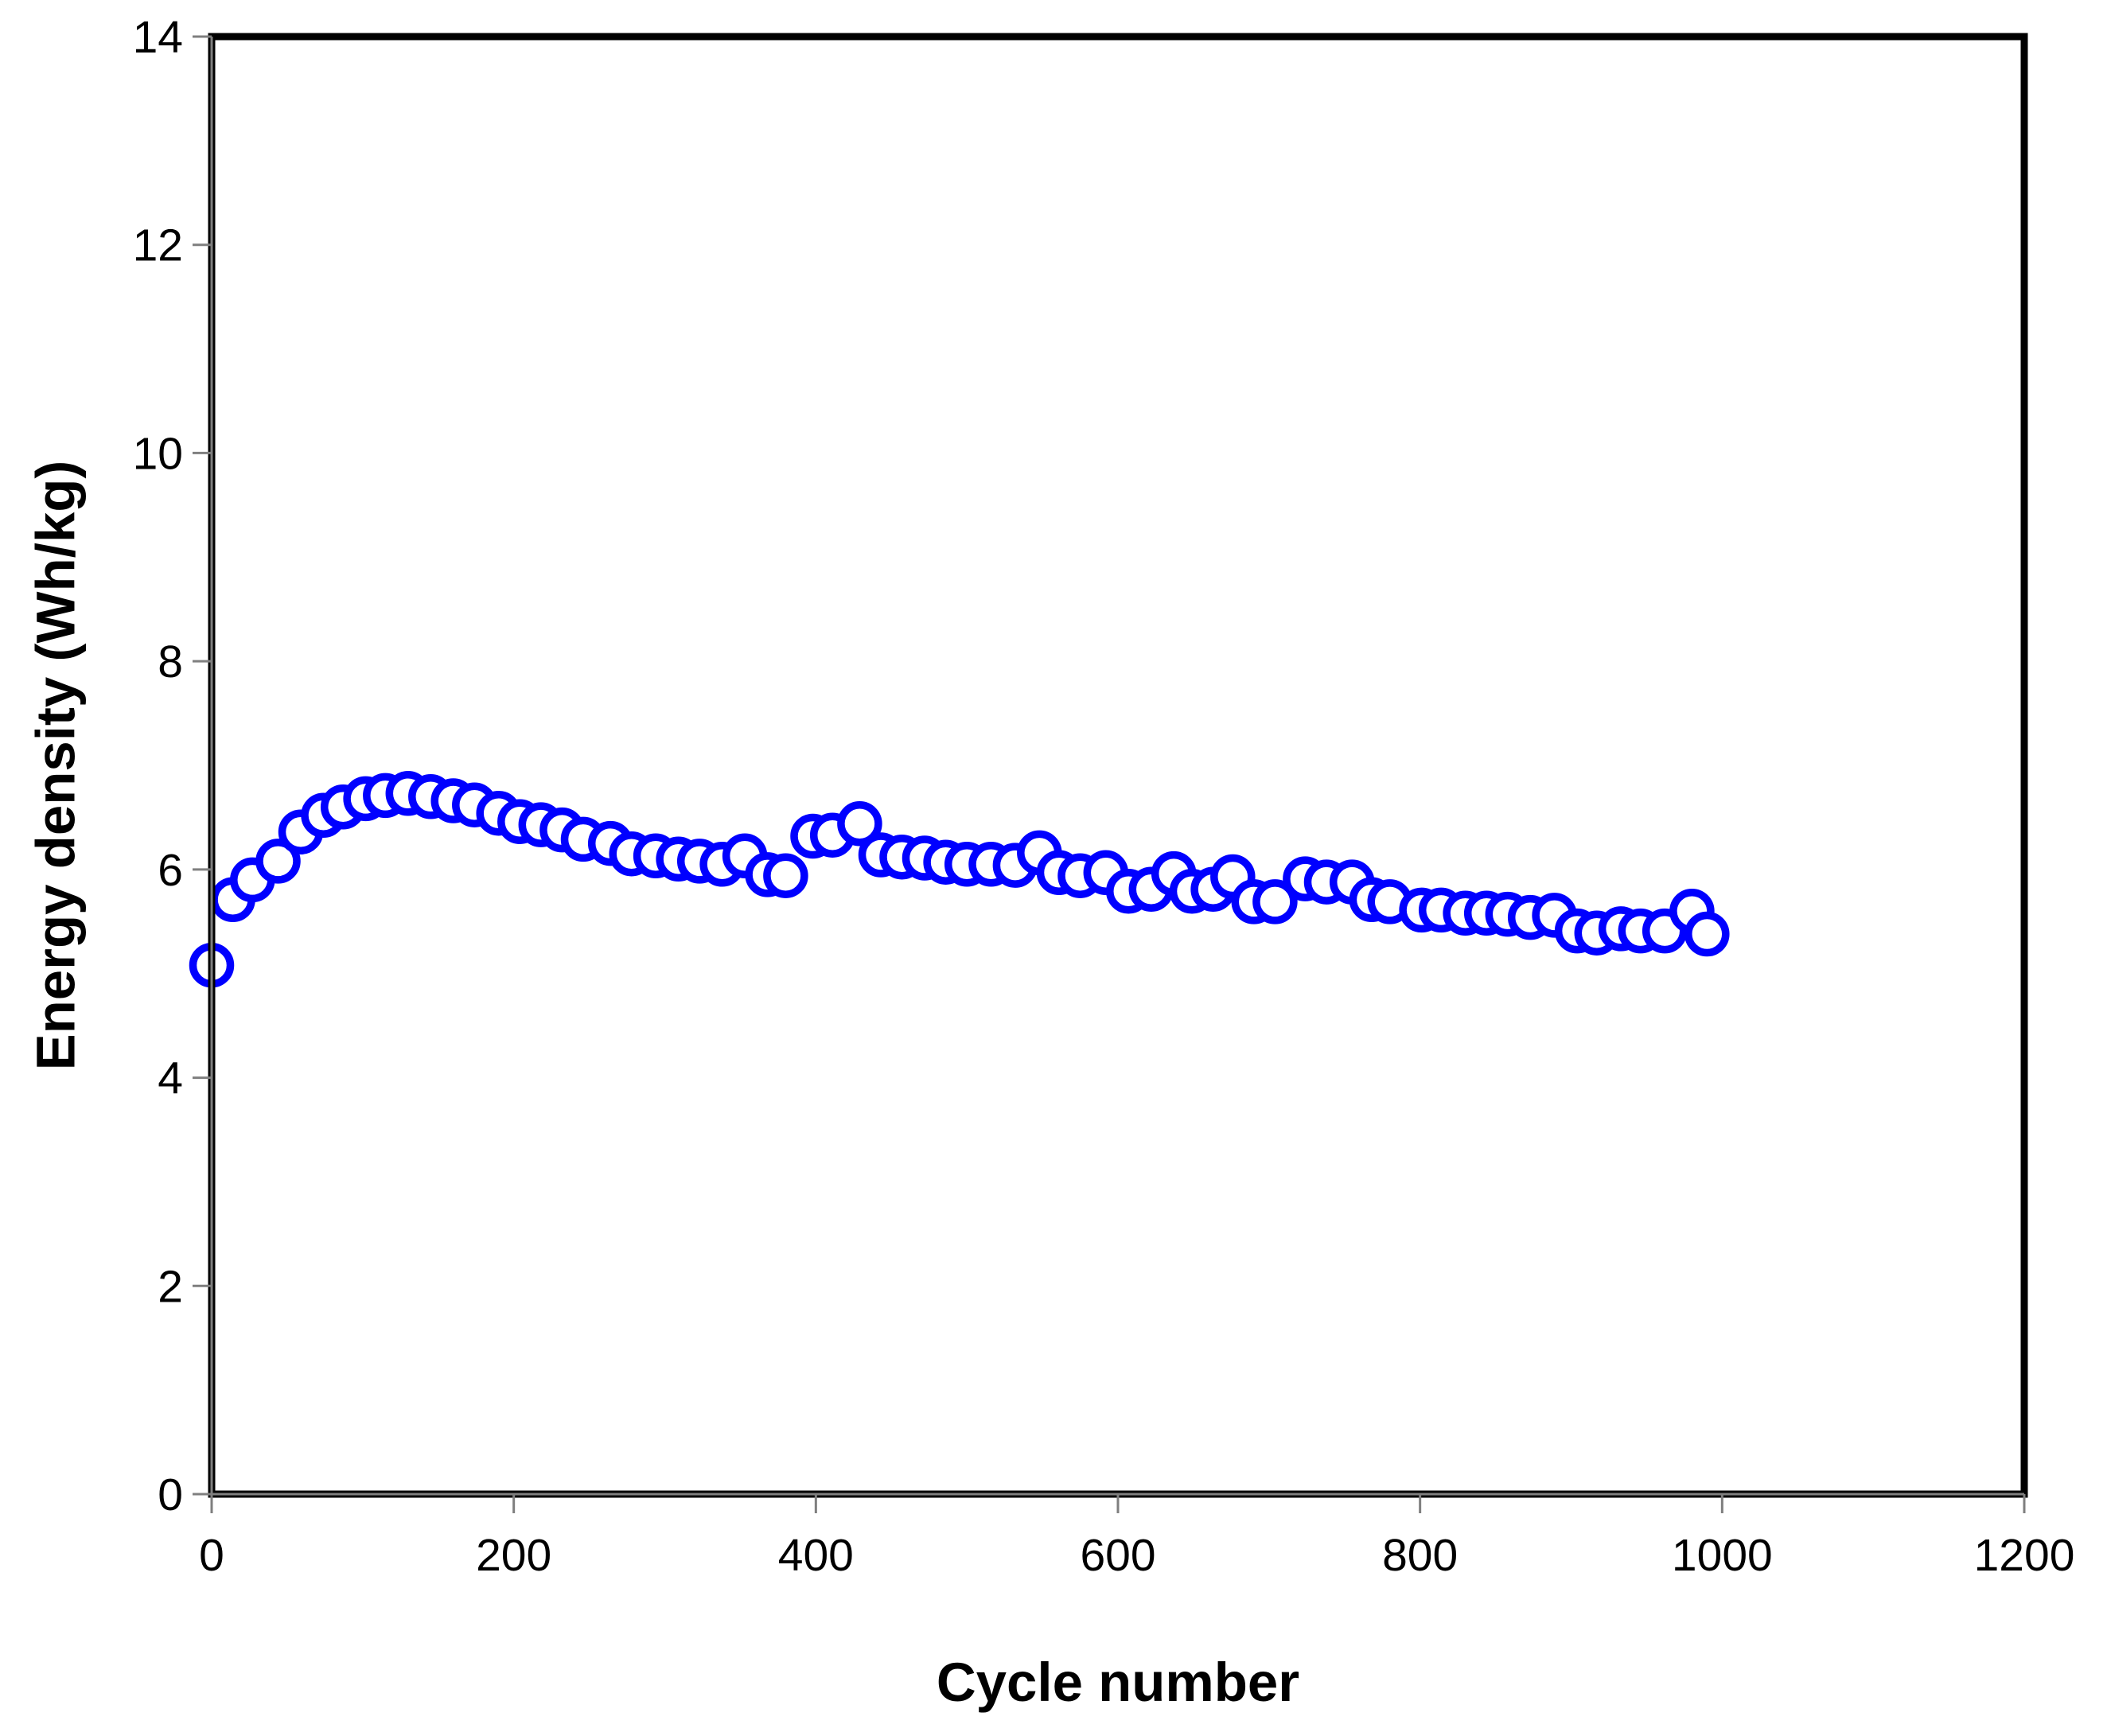 The image size is (2107, 1736). I want to click on y-tick-label: 8, so click(170, 661).